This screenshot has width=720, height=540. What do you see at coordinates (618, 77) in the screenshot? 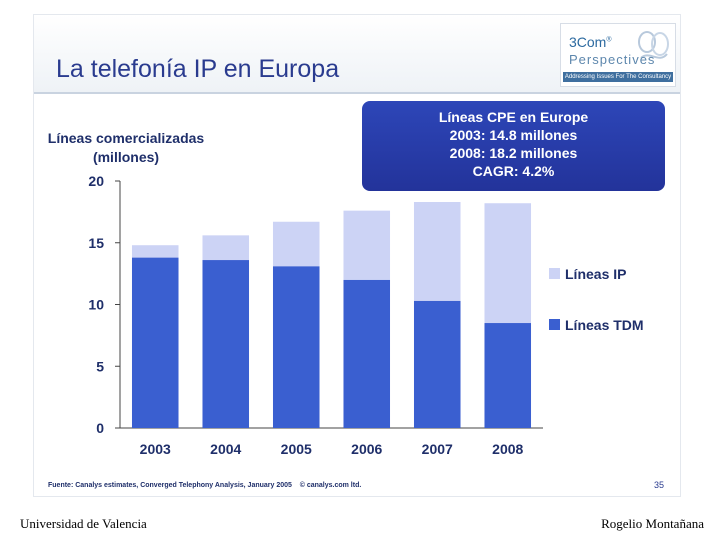
I see `logo-tagline: Addressing Issues For The Consultancy` at bounding box center [618, 77].